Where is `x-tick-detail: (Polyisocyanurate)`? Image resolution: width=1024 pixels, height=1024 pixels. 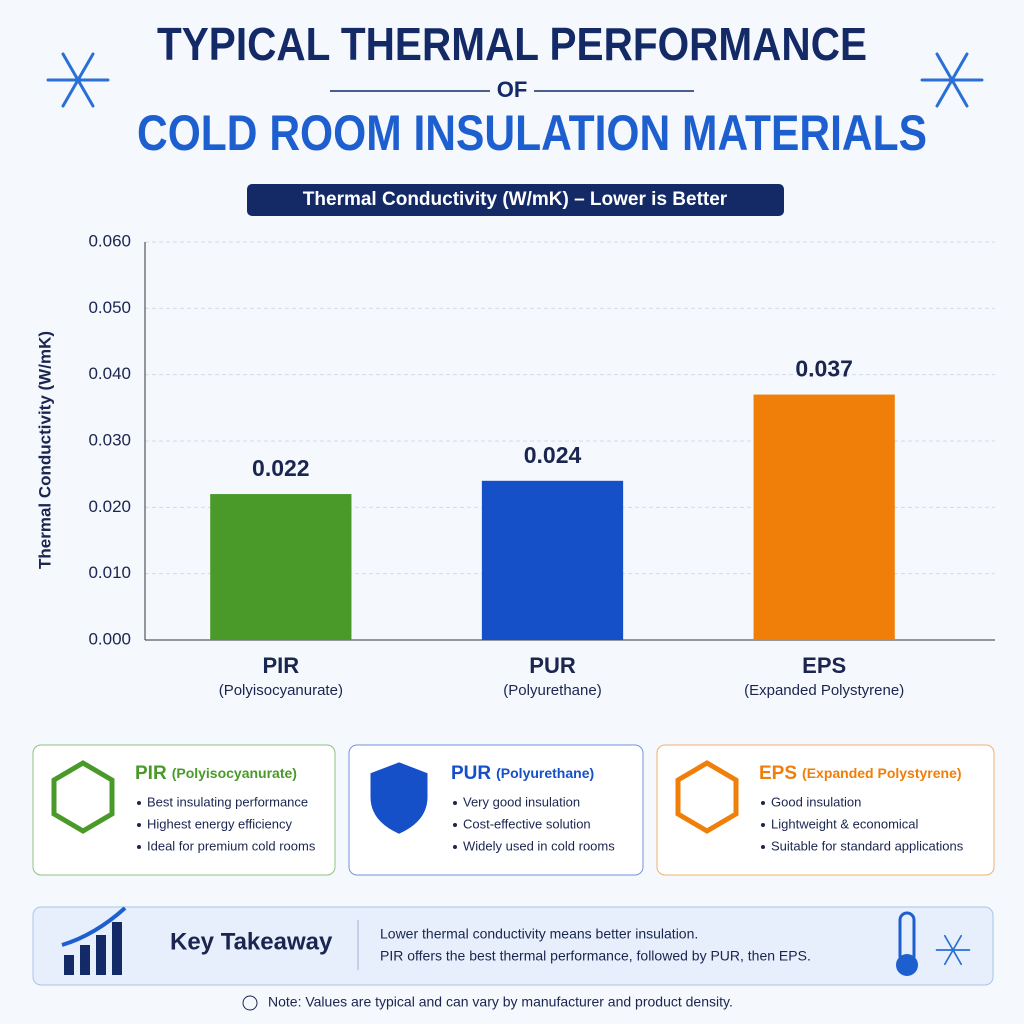 x-tick-detail: (Polyisocyanurate) is located at coordinates (281, 690).